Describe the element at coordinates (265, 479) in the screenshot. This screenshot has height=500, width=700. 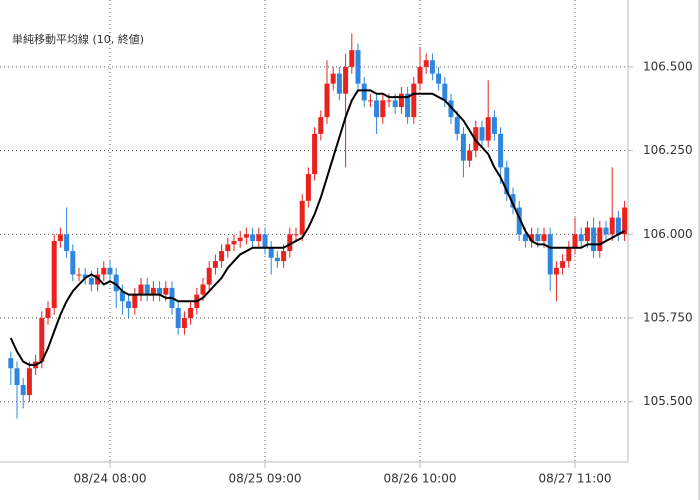
I see `x-tick-label: 08/25 09:00` at that location.